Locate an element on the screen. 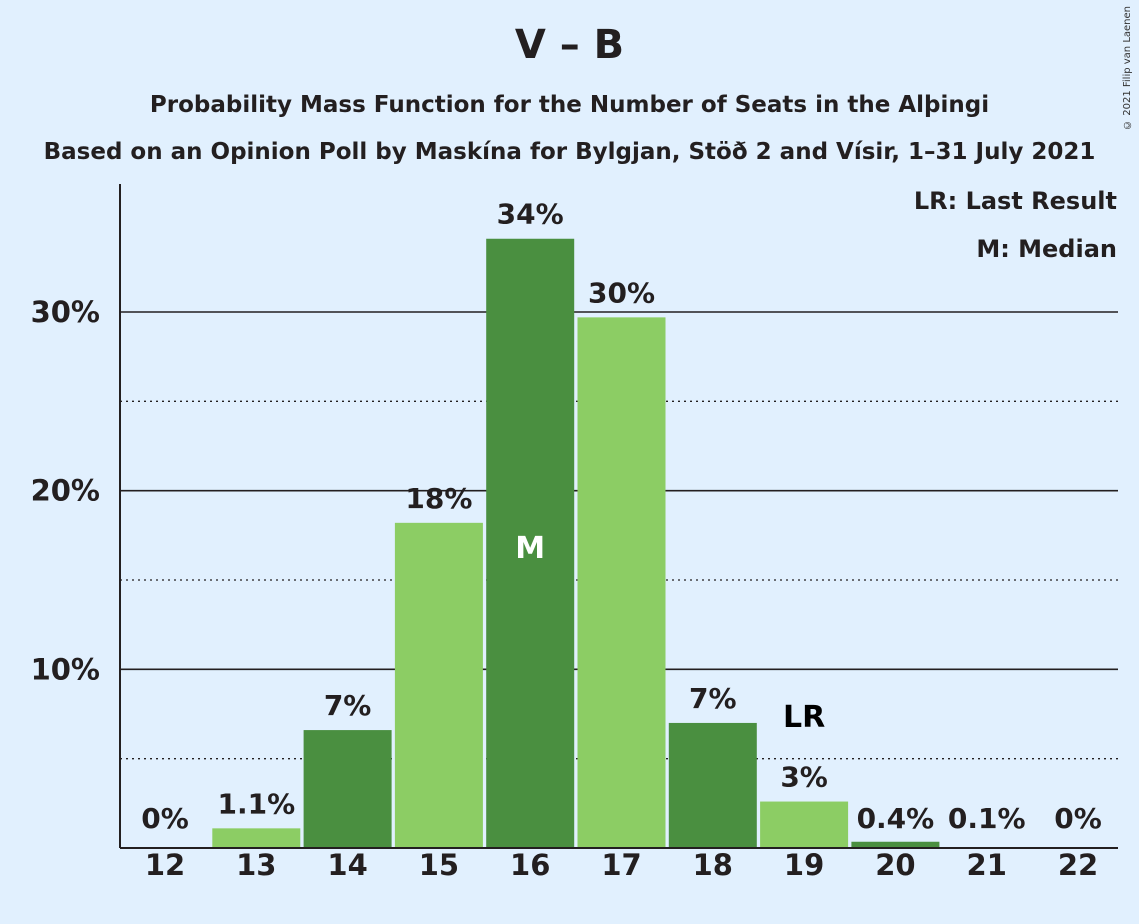  data-label: 1.1% is located at coordinates (256, 803).